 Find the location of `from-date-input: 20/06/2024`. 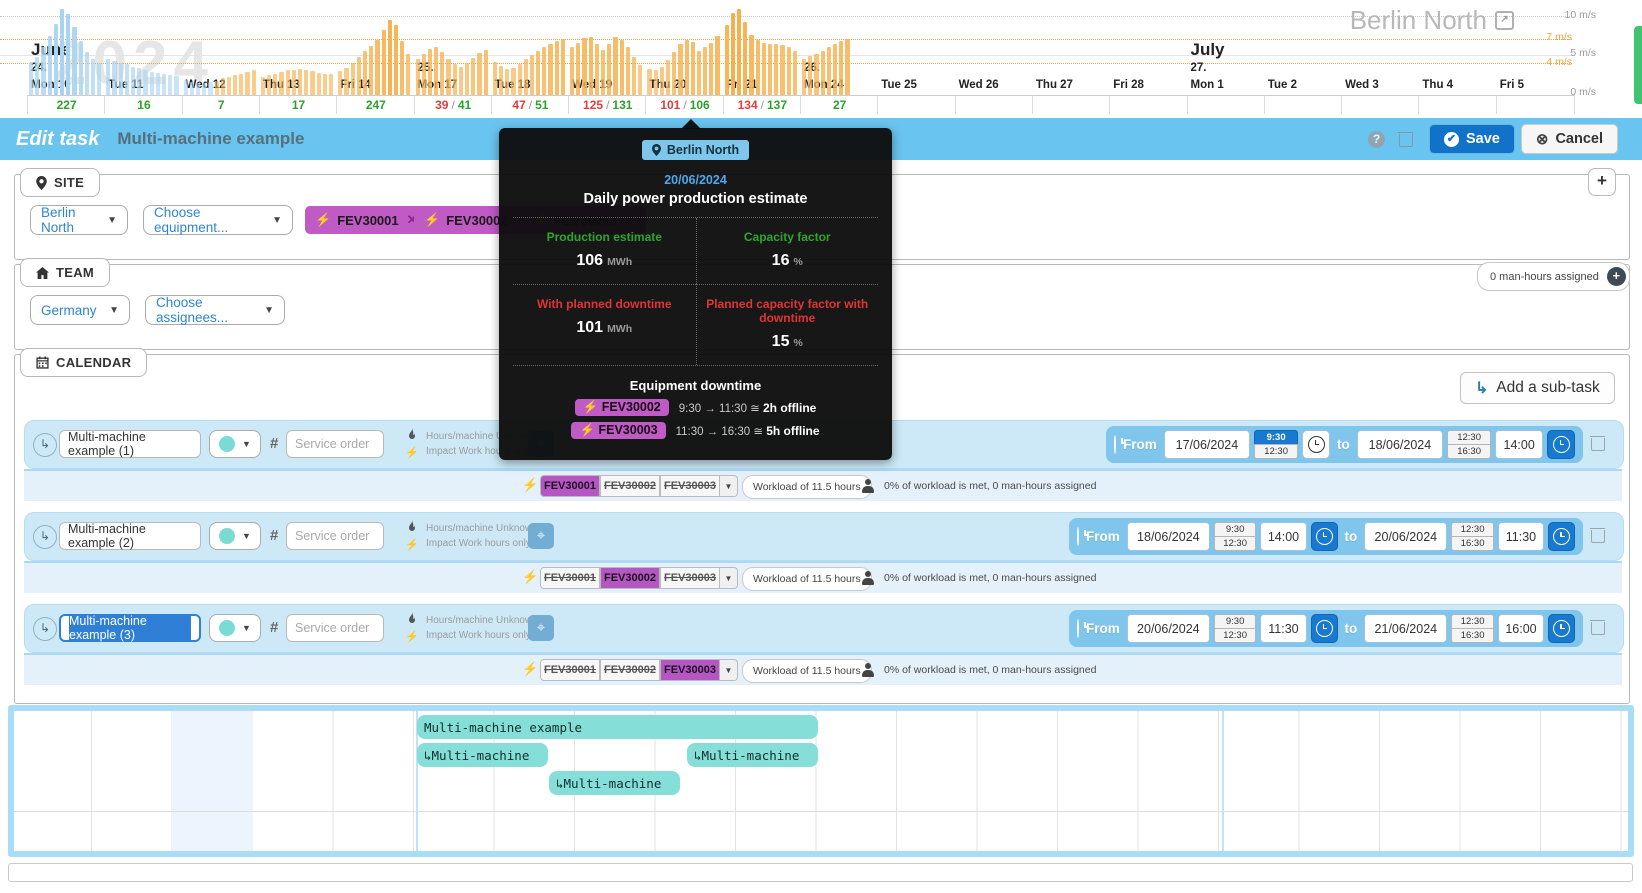

from-date-input: 20/06/2024 is located at coordinates (1168, 628).